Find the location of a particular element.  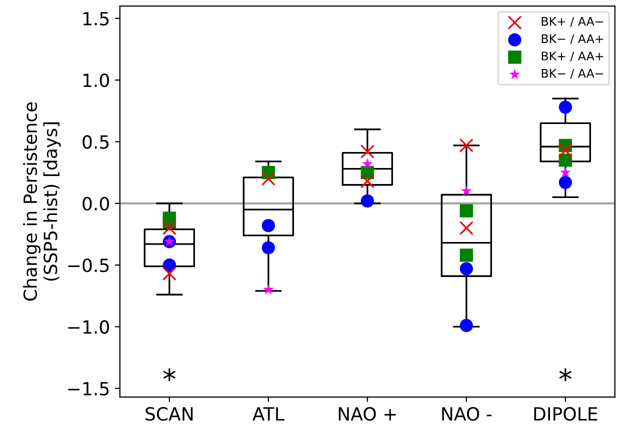

y-tick-label: 0.5 is located at coordinates (95, 142).